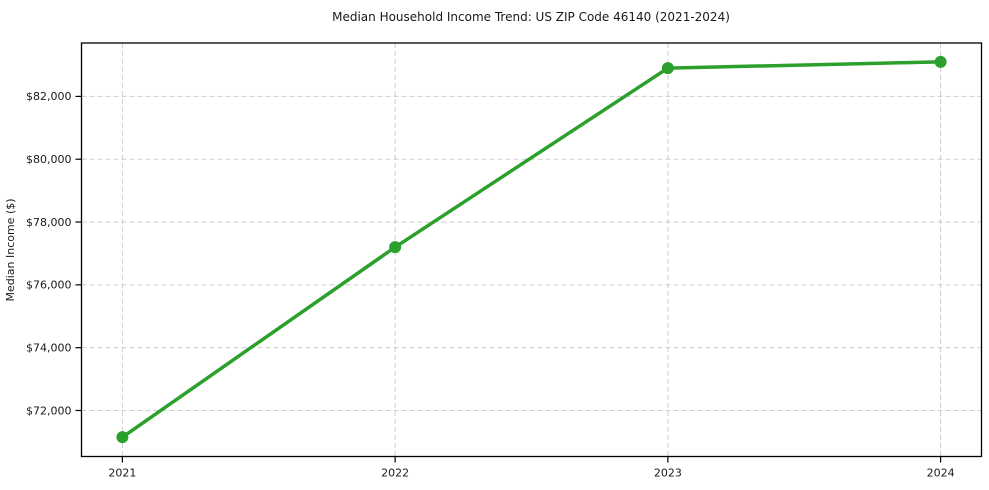 This screenshot has width=989, height=490. I want to click on data-point-2023, so click(667, 68).